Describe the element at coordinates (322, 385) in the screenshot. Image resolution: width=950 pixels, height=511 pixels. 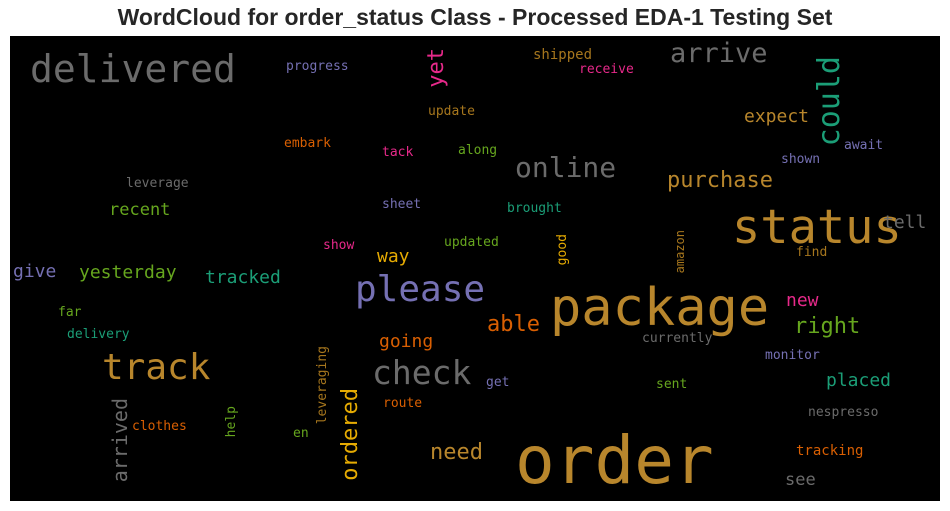
I see `word-leveraging: leveraging` at that location.